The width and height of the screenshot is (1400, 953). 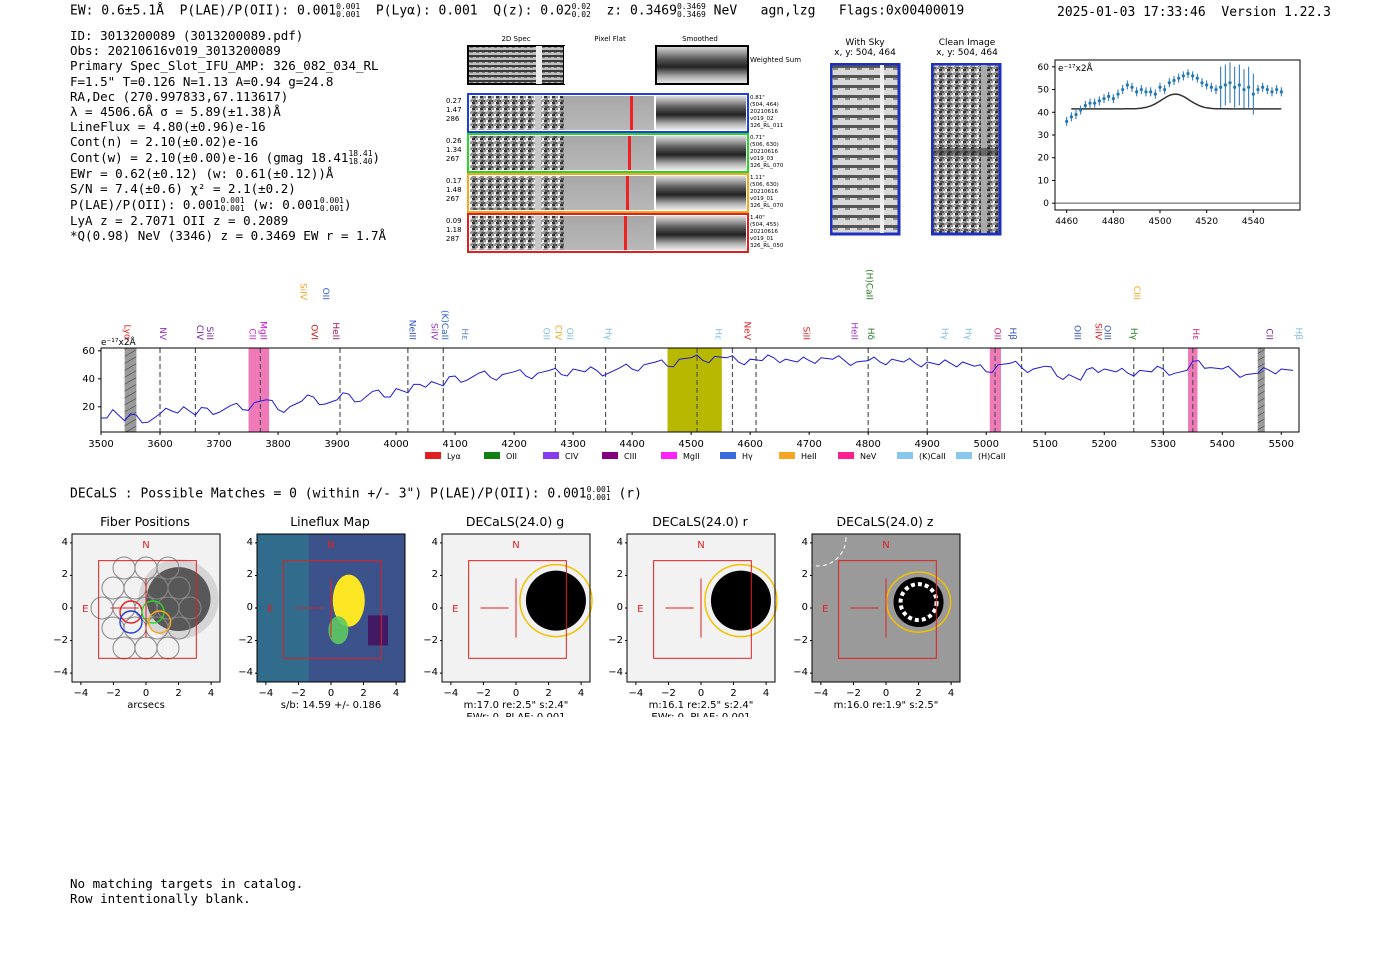 I want to click on zoom-ytick-30: 30, so click(x=1044, y=136).